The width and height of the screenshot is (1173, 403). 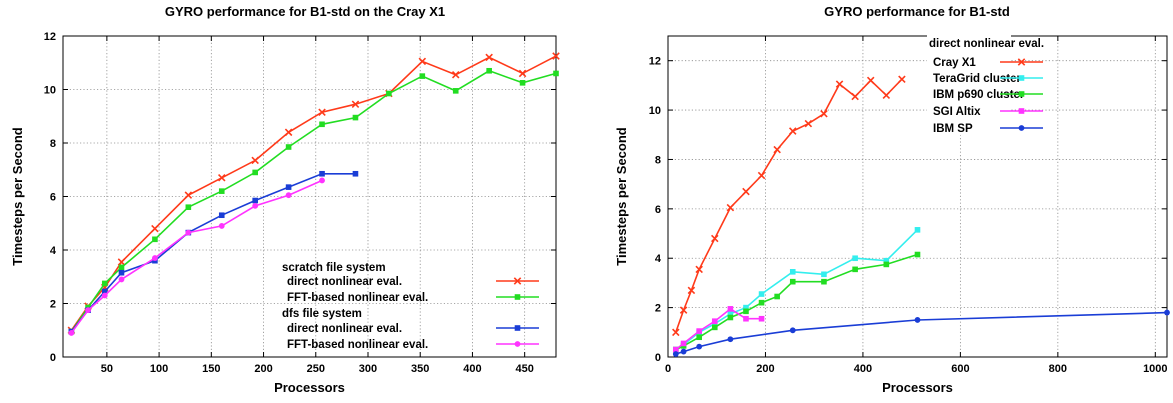 What do you see at coordinates (316, 369) in the screenshot?
I see `x-tick-label: 250` at bounding box center [316, 369].